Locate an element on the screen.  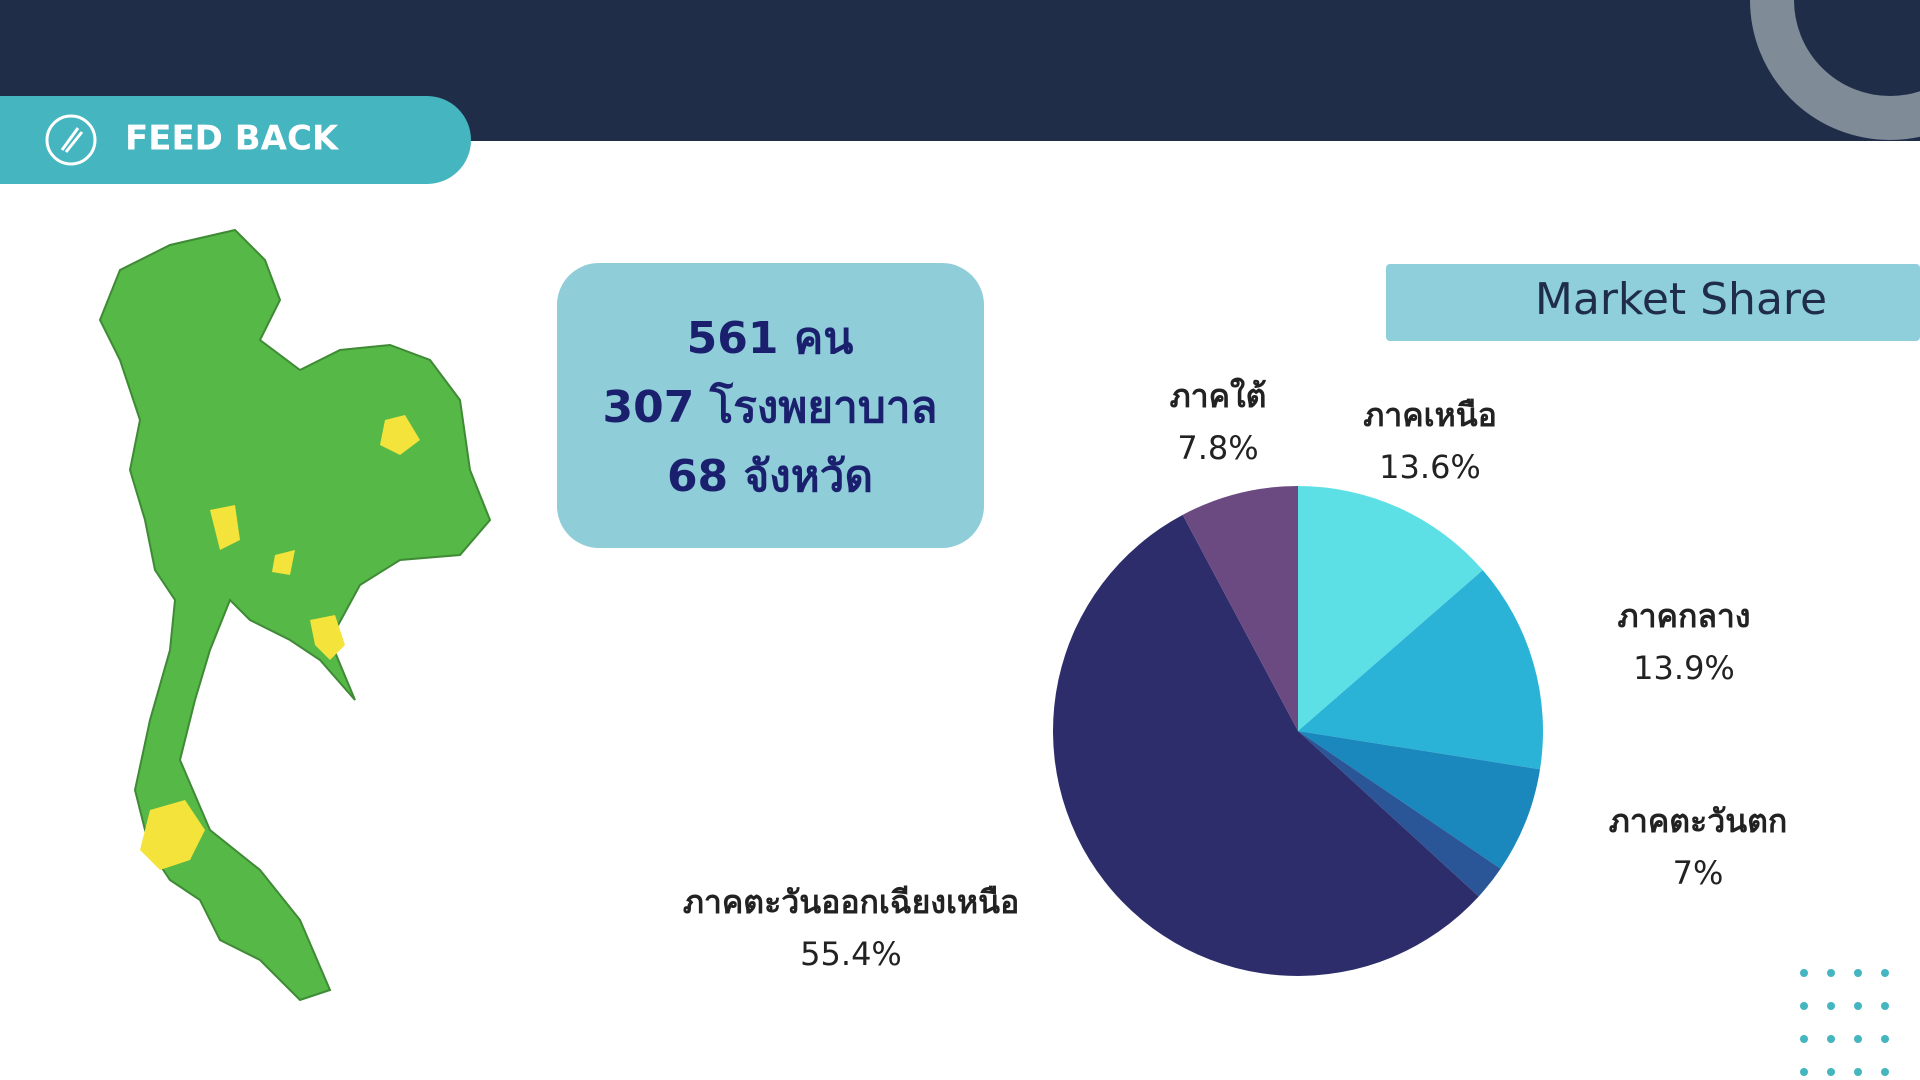
summary-line: 68 จังหวัด is located at coordinates (770, 476).